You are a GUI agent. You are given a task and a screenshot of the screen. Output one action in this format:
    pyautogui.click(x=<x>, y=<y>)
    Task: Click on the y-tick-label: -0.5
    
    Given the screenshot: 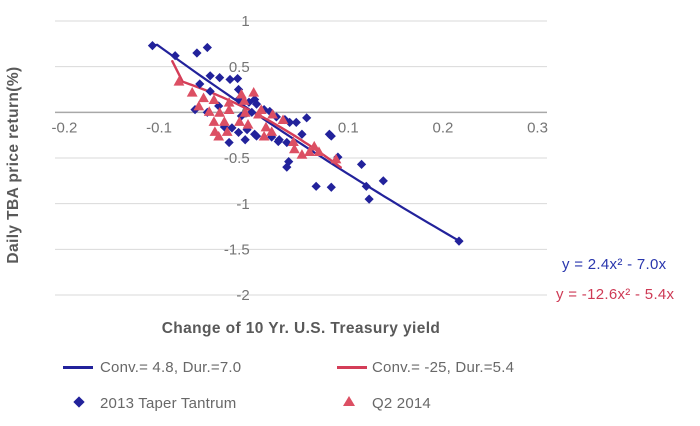 What is the action you would take?
    pyautogui.click(x=237, y=158)
    